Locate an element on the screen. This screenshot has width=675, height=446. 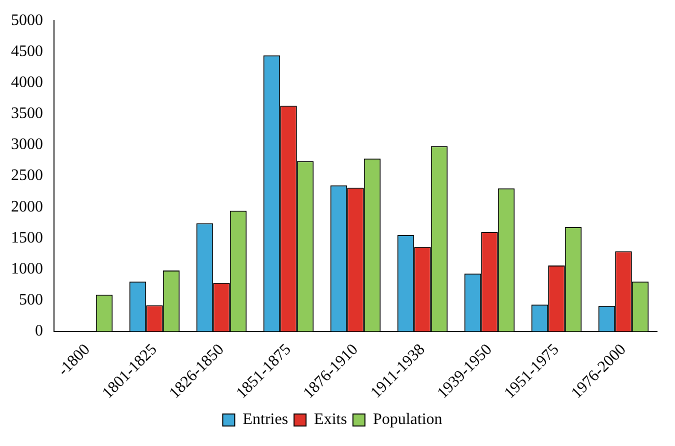
legend-label: Exits is located at coordinates (330, 419).